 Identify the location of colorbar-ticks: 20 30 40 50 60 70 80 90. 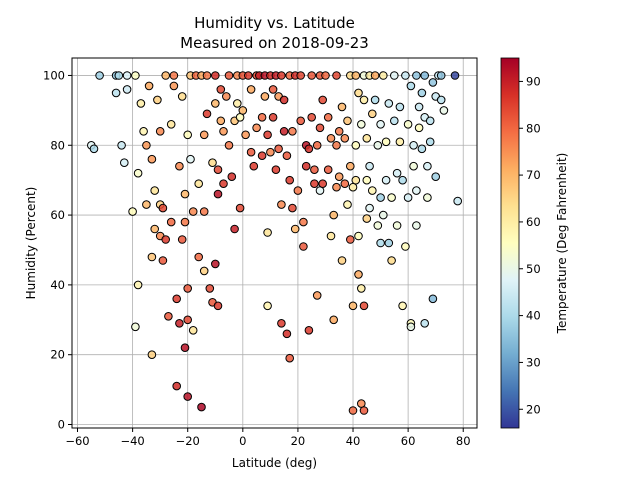
(530, 245).